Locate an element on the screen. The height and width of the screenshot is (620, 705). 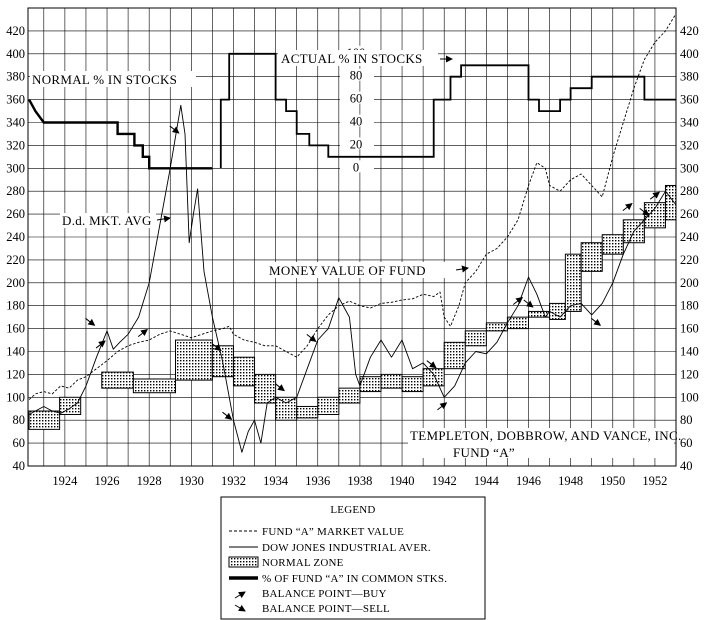
x-tick-label: 1932 is located at coordinates (233, 481).